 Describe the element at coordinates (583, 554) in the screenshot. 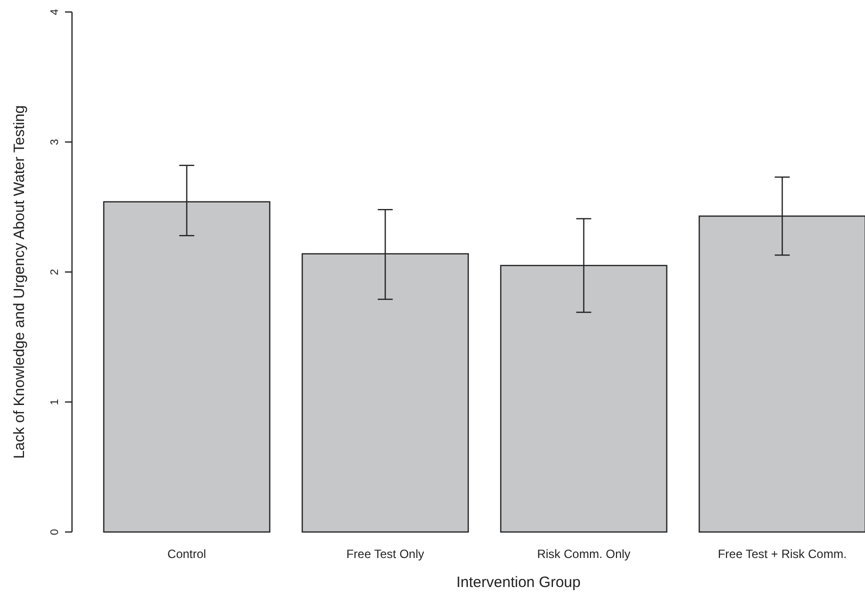

I see `x-tick-label: Risk Comm. Only` at that location.